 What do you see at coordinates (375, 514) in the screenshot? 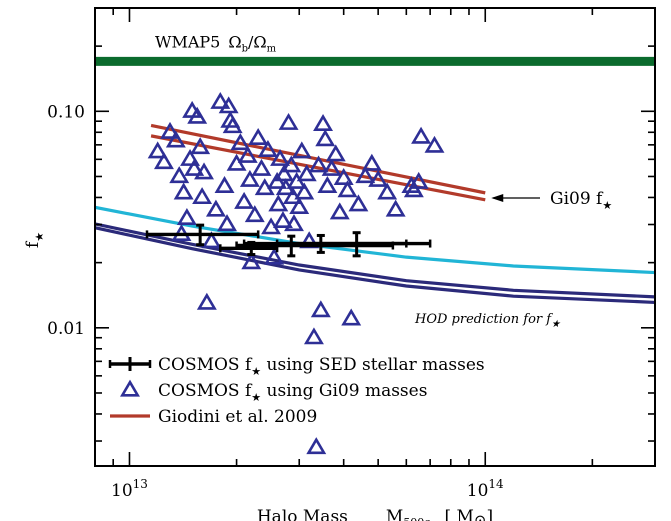
I see `x-axis-label: Halo MassM500c[ M⊙]` at bounding box center [375, 514].